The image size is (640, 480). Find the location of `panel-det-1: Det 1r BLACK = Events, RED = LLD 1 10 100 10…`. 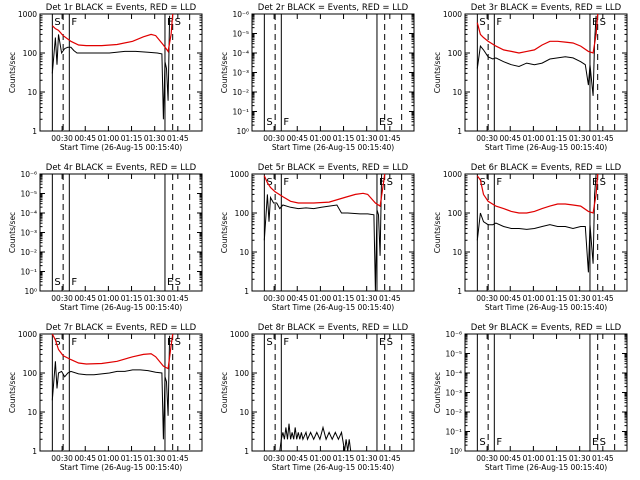

panel-det-1: Det 1r BLACK = Events, RED = LLD 1 10 100 10… is located at coordinates (105, 77).